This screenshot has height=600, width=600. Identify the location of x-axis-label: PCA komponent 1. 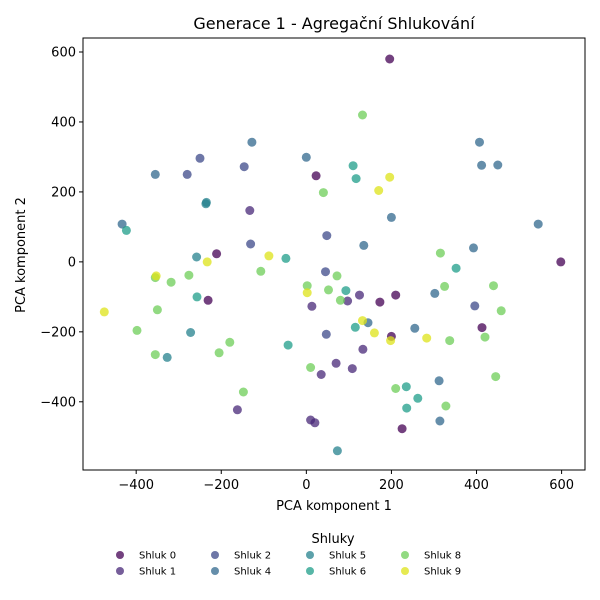
(334, 506).